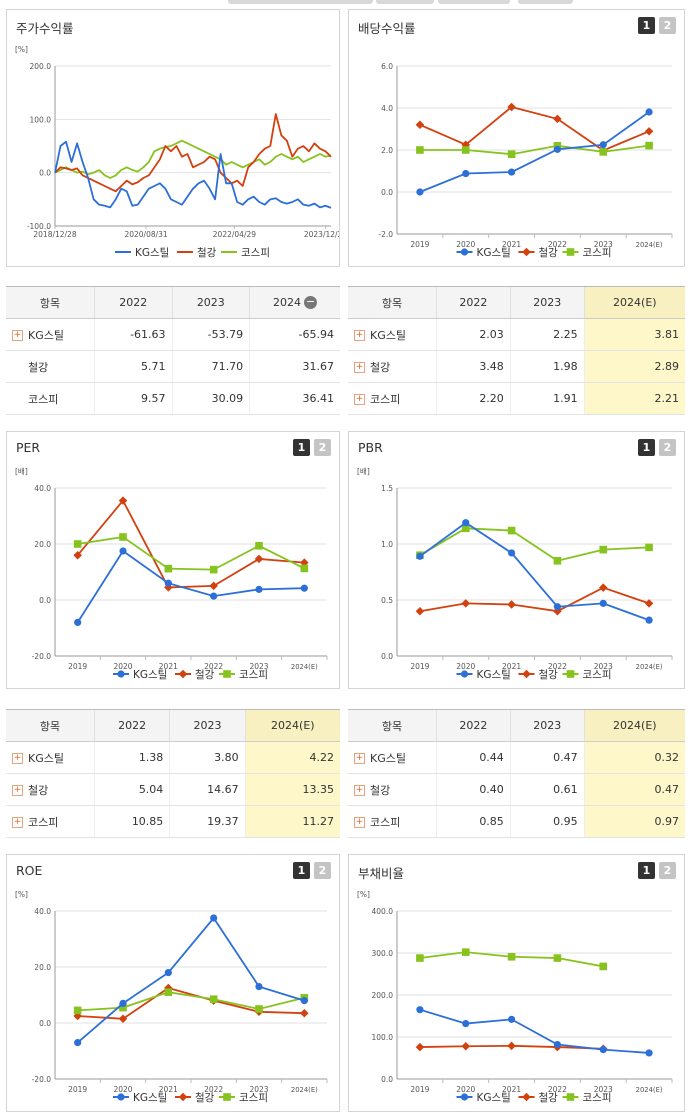  What do you see at coordinates (168, 1089) in the screenshot?
I see `x-tick-label: 2021` at bounding box center [168, 1089].